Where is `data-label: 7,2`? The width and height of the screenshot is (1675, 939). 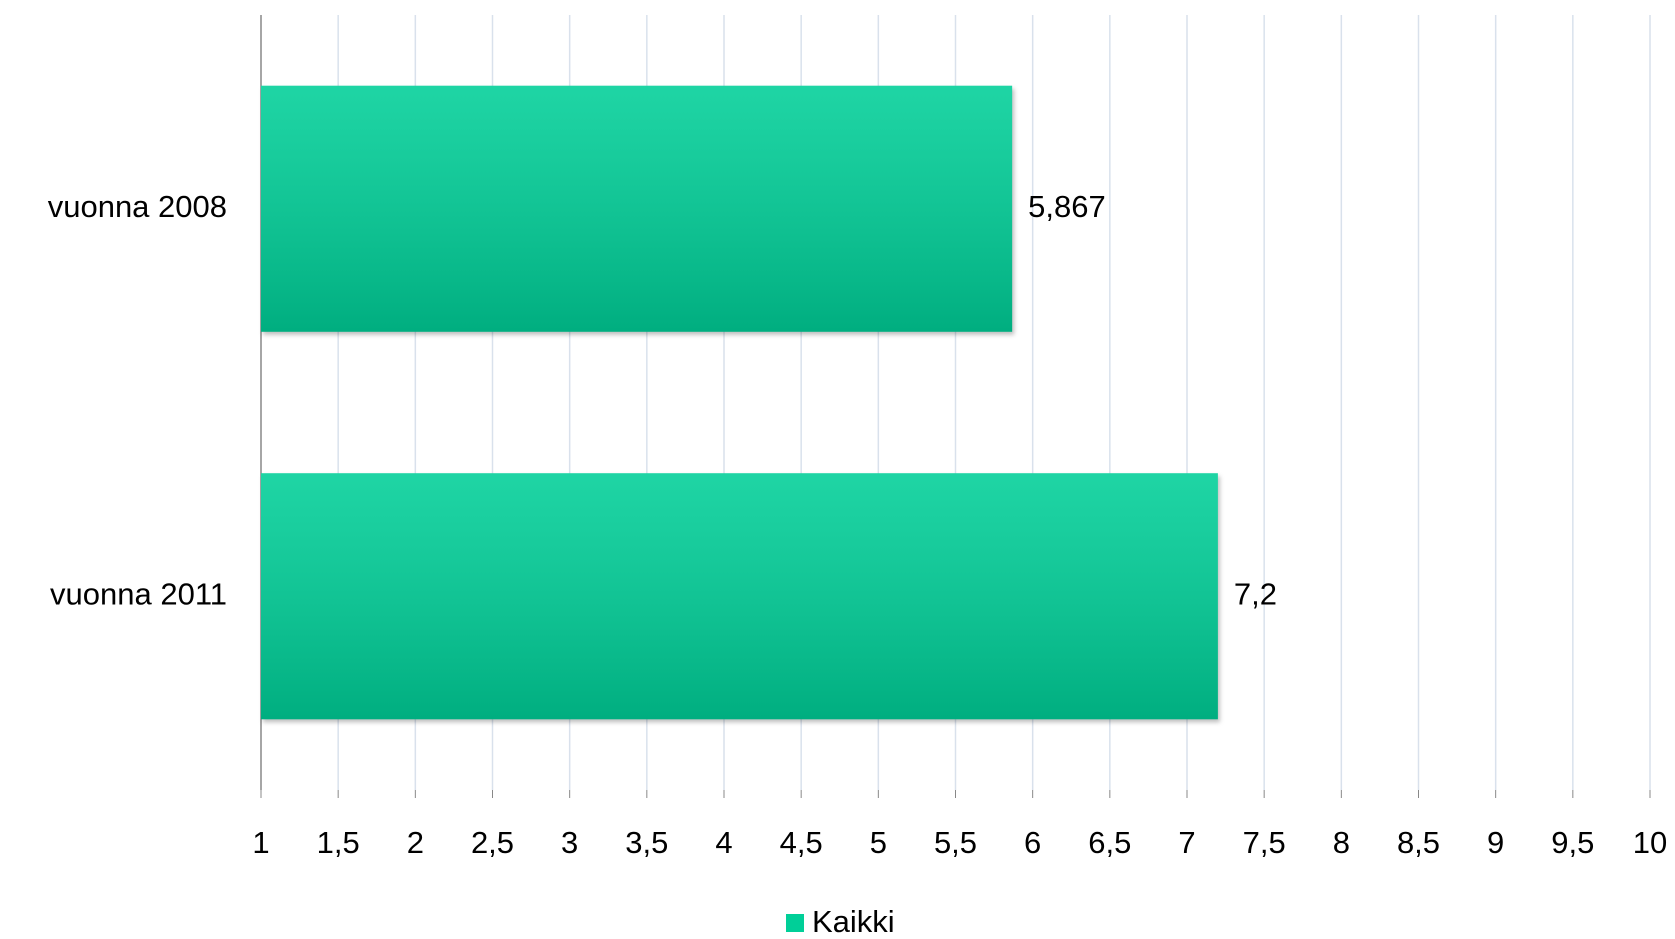
data-label: 7,2 is located at coordinates (1255, 593).